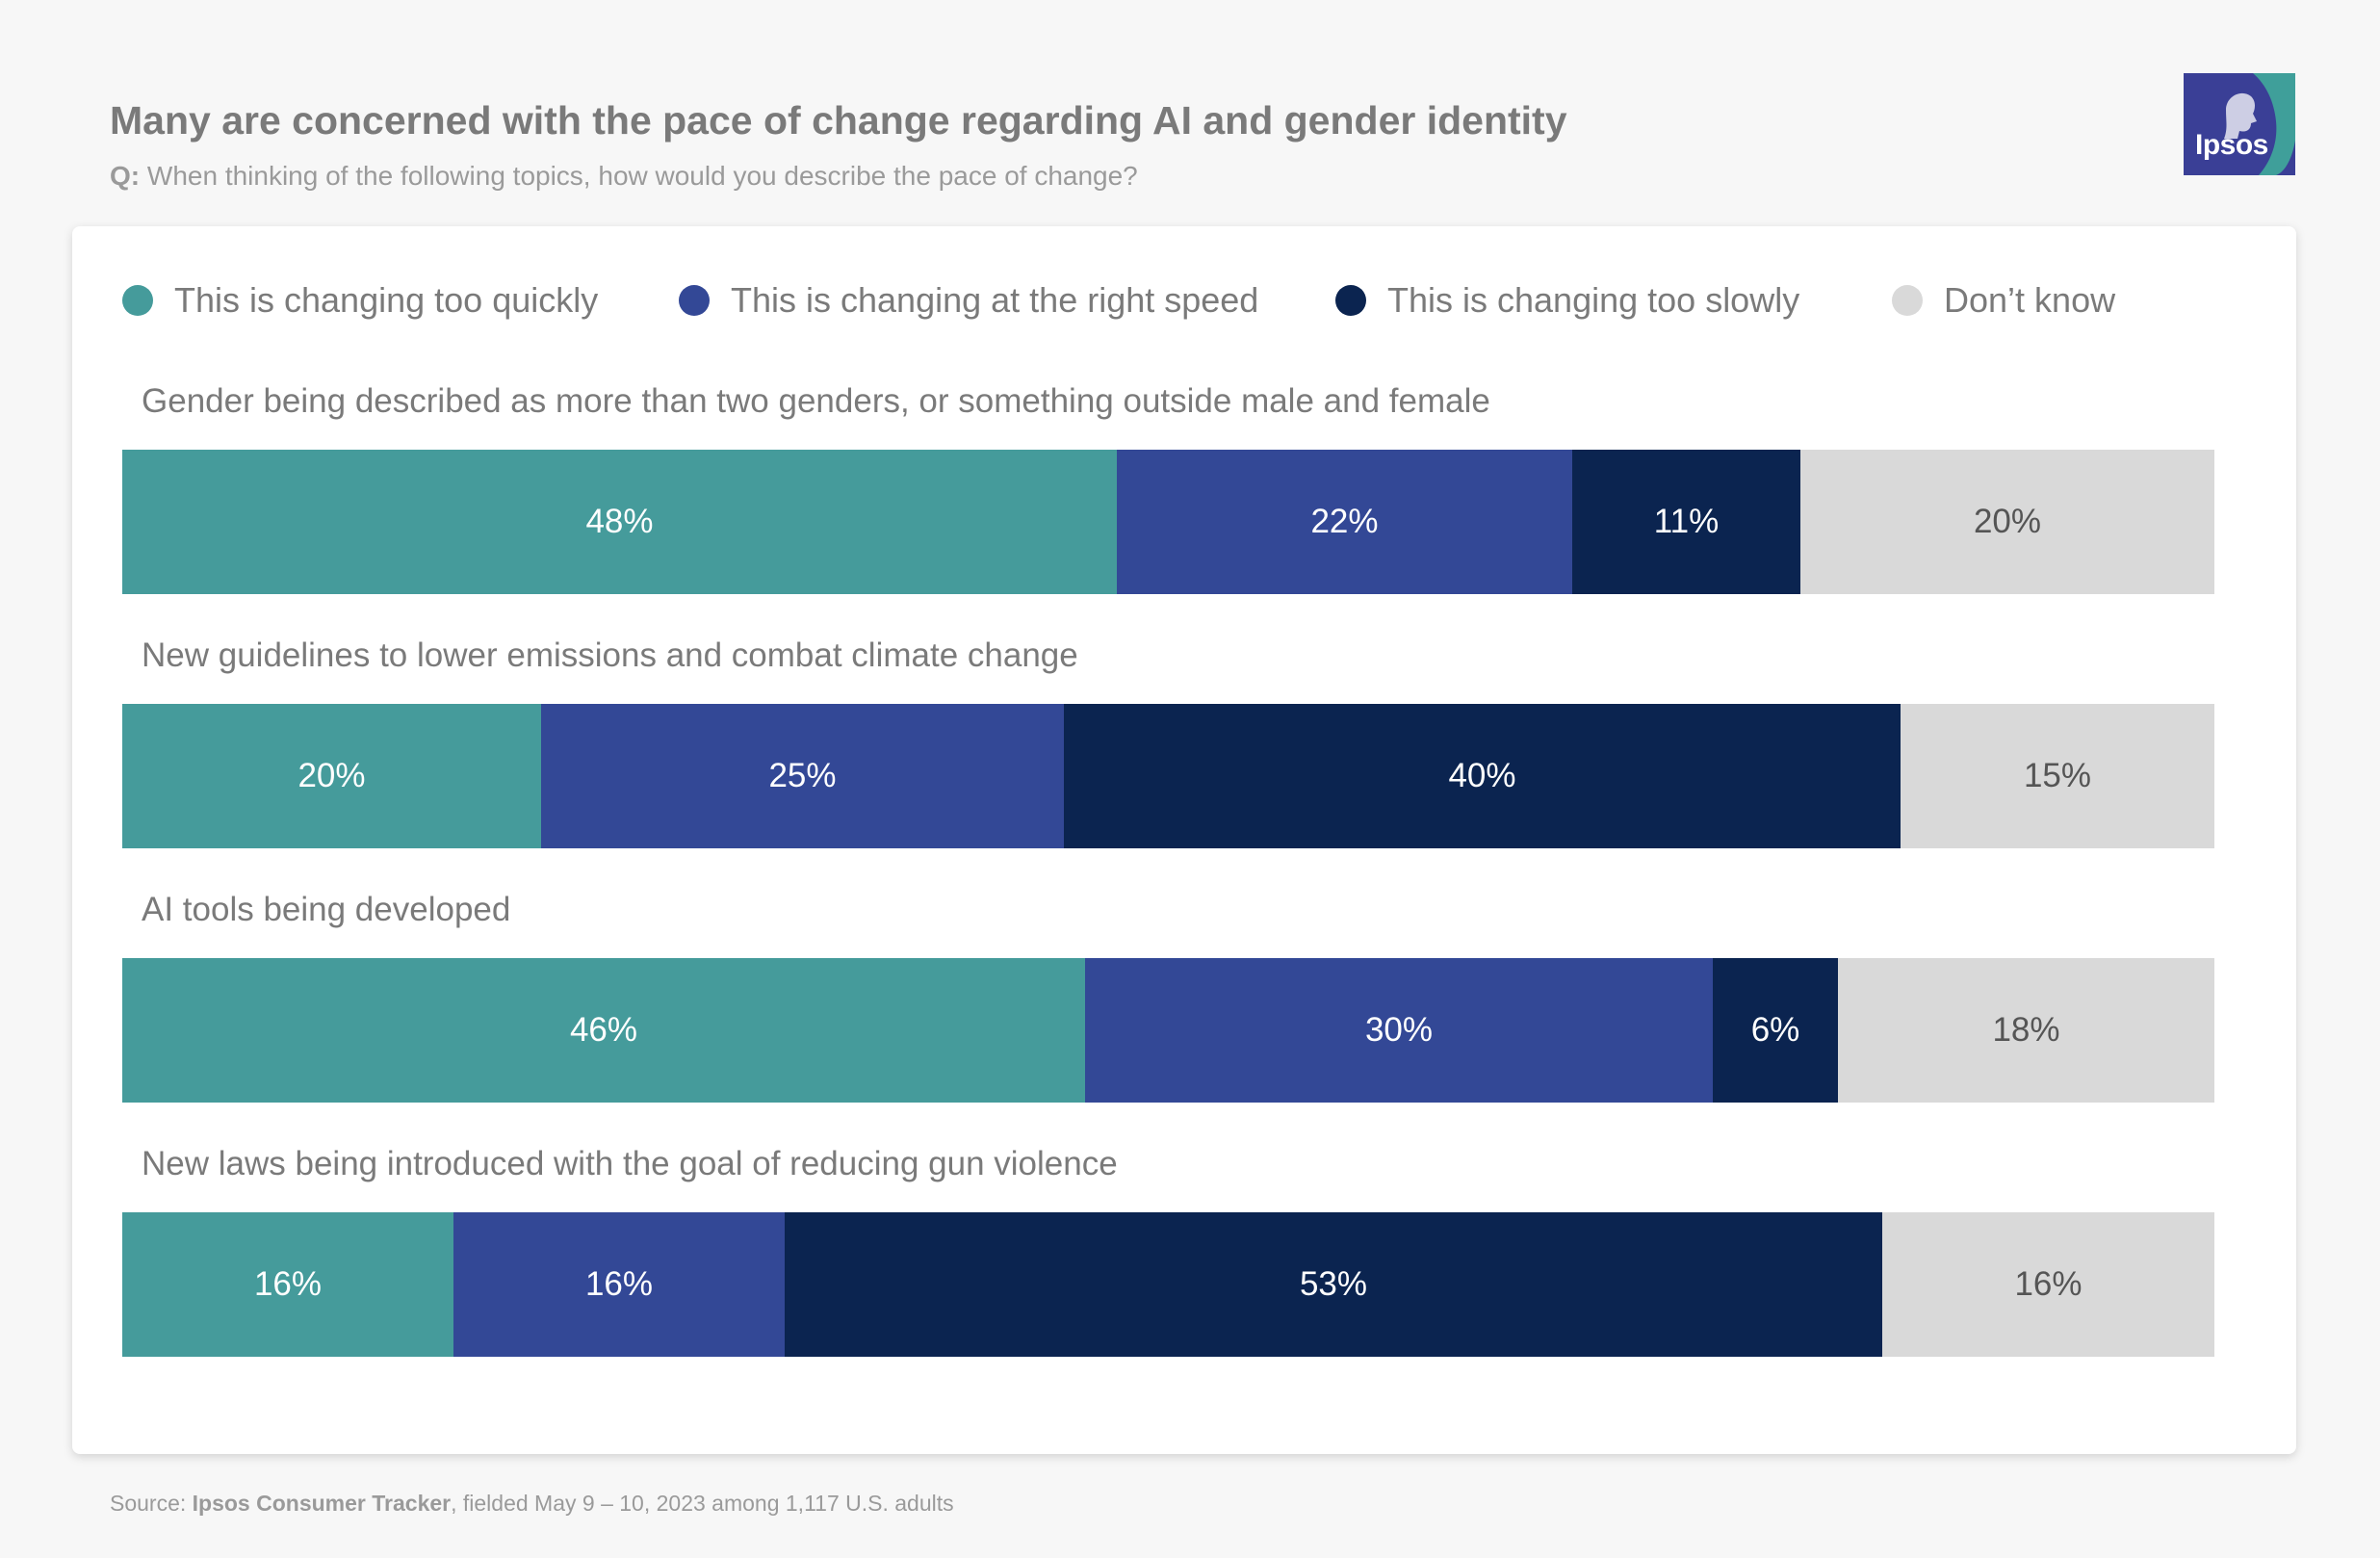 This screenshot has width=2380, height=1558. I want to click on ipsos-logo-icon, so click(2239, 124).